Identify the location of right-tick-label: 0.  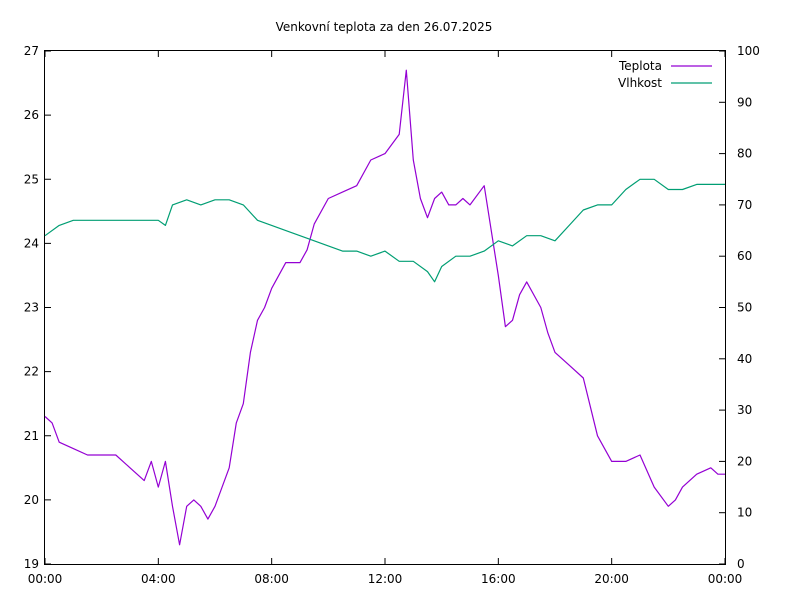
(741, 564).